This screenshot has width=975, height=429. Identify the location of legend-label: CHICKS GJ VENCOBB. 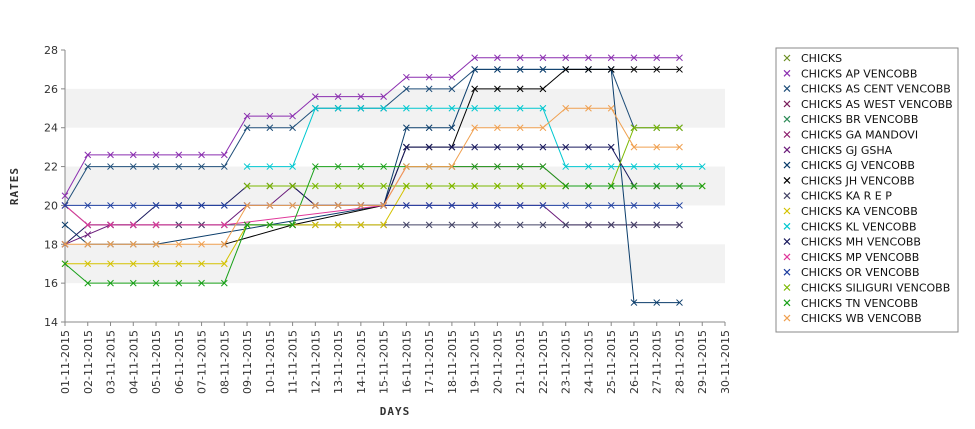
(858, 165).